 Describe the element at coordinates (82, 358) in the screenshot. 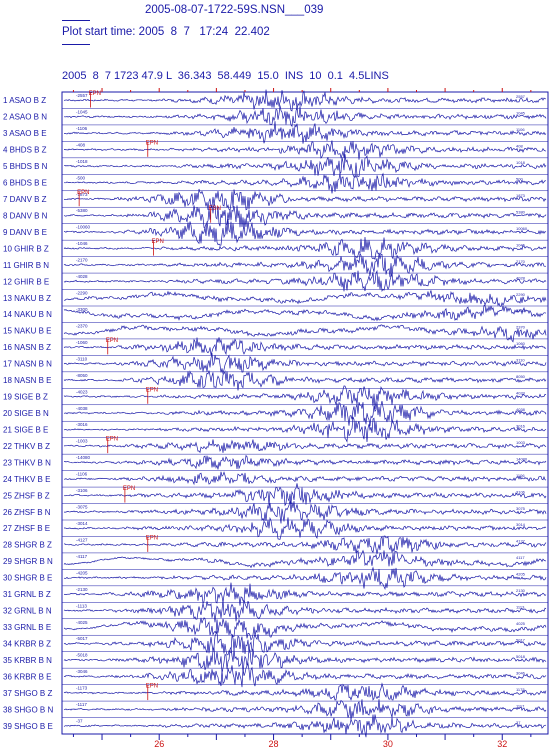

I see `amp-label: -3110` at that location.